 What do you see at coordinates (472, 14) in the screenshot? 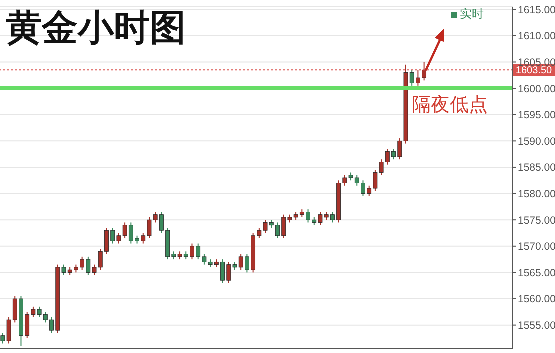
I see `legend-label: 实时` at bounding box center [472, 14].